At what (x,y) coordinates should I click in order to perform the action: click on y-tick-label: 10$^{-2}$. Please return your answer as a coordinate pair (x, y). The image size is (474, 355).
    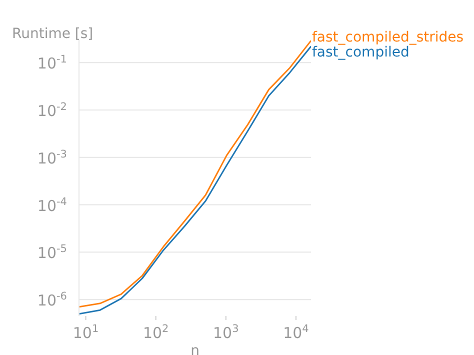
    Looking at the image, I should click on (52, 110).